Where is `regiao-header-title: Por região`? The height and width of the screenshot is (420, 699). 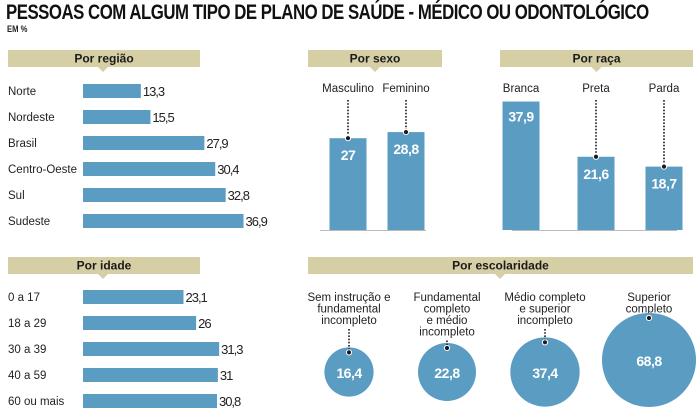
regiao-header-title: Por região is located at coordinates (103, 59).